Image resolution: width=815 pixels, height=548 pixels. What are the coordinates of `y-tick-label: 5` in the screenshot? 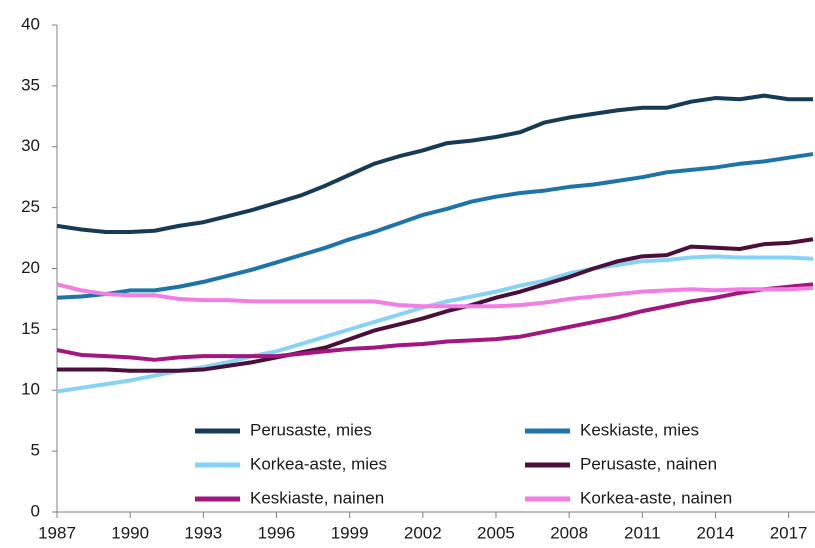 It's located at (35, 450).